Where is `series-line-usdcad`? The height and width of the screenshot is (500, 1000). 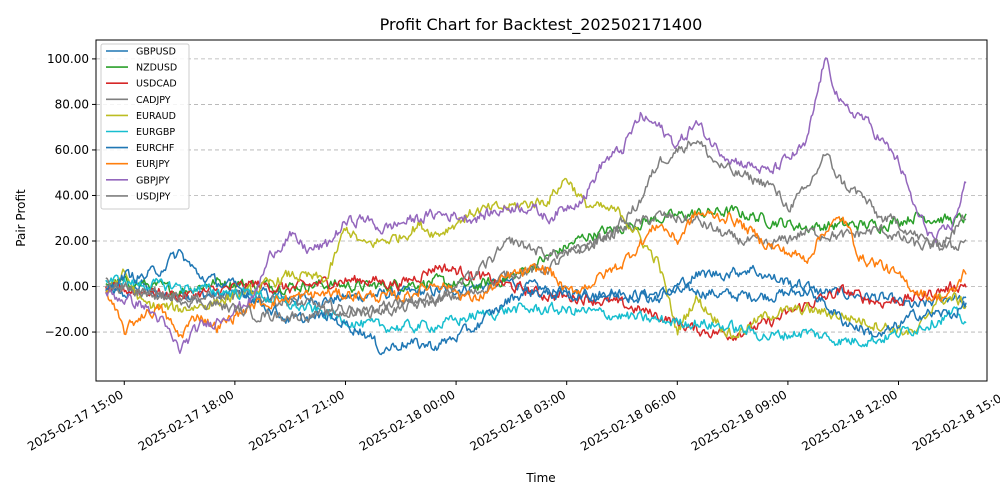
series-line-usdcad is located at coordinates (536, 302).